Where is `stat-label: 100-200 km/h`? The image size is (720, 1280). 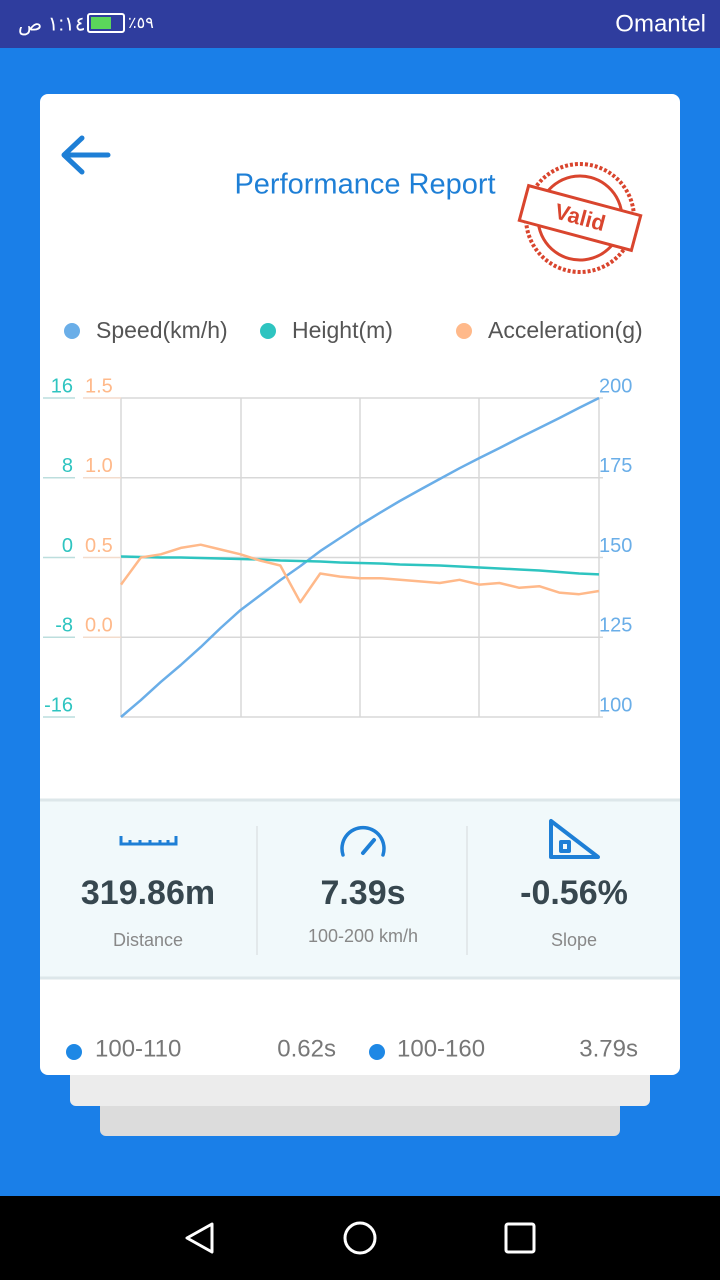
stat-label: 100-200 km/h is located at coordinates (363, 936).